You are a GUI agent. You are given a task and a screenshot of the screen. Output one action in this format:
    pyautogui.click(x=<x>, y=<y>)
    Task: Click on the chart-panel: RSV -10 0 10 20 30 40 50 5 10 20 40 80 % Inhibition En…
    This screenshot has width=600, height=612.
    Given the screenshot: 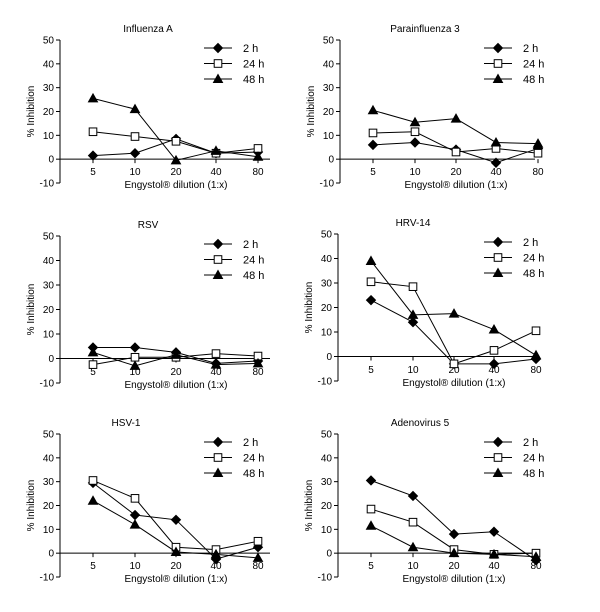 What is the action you would take?
    pyautogui.click(x=148, y=305)
    